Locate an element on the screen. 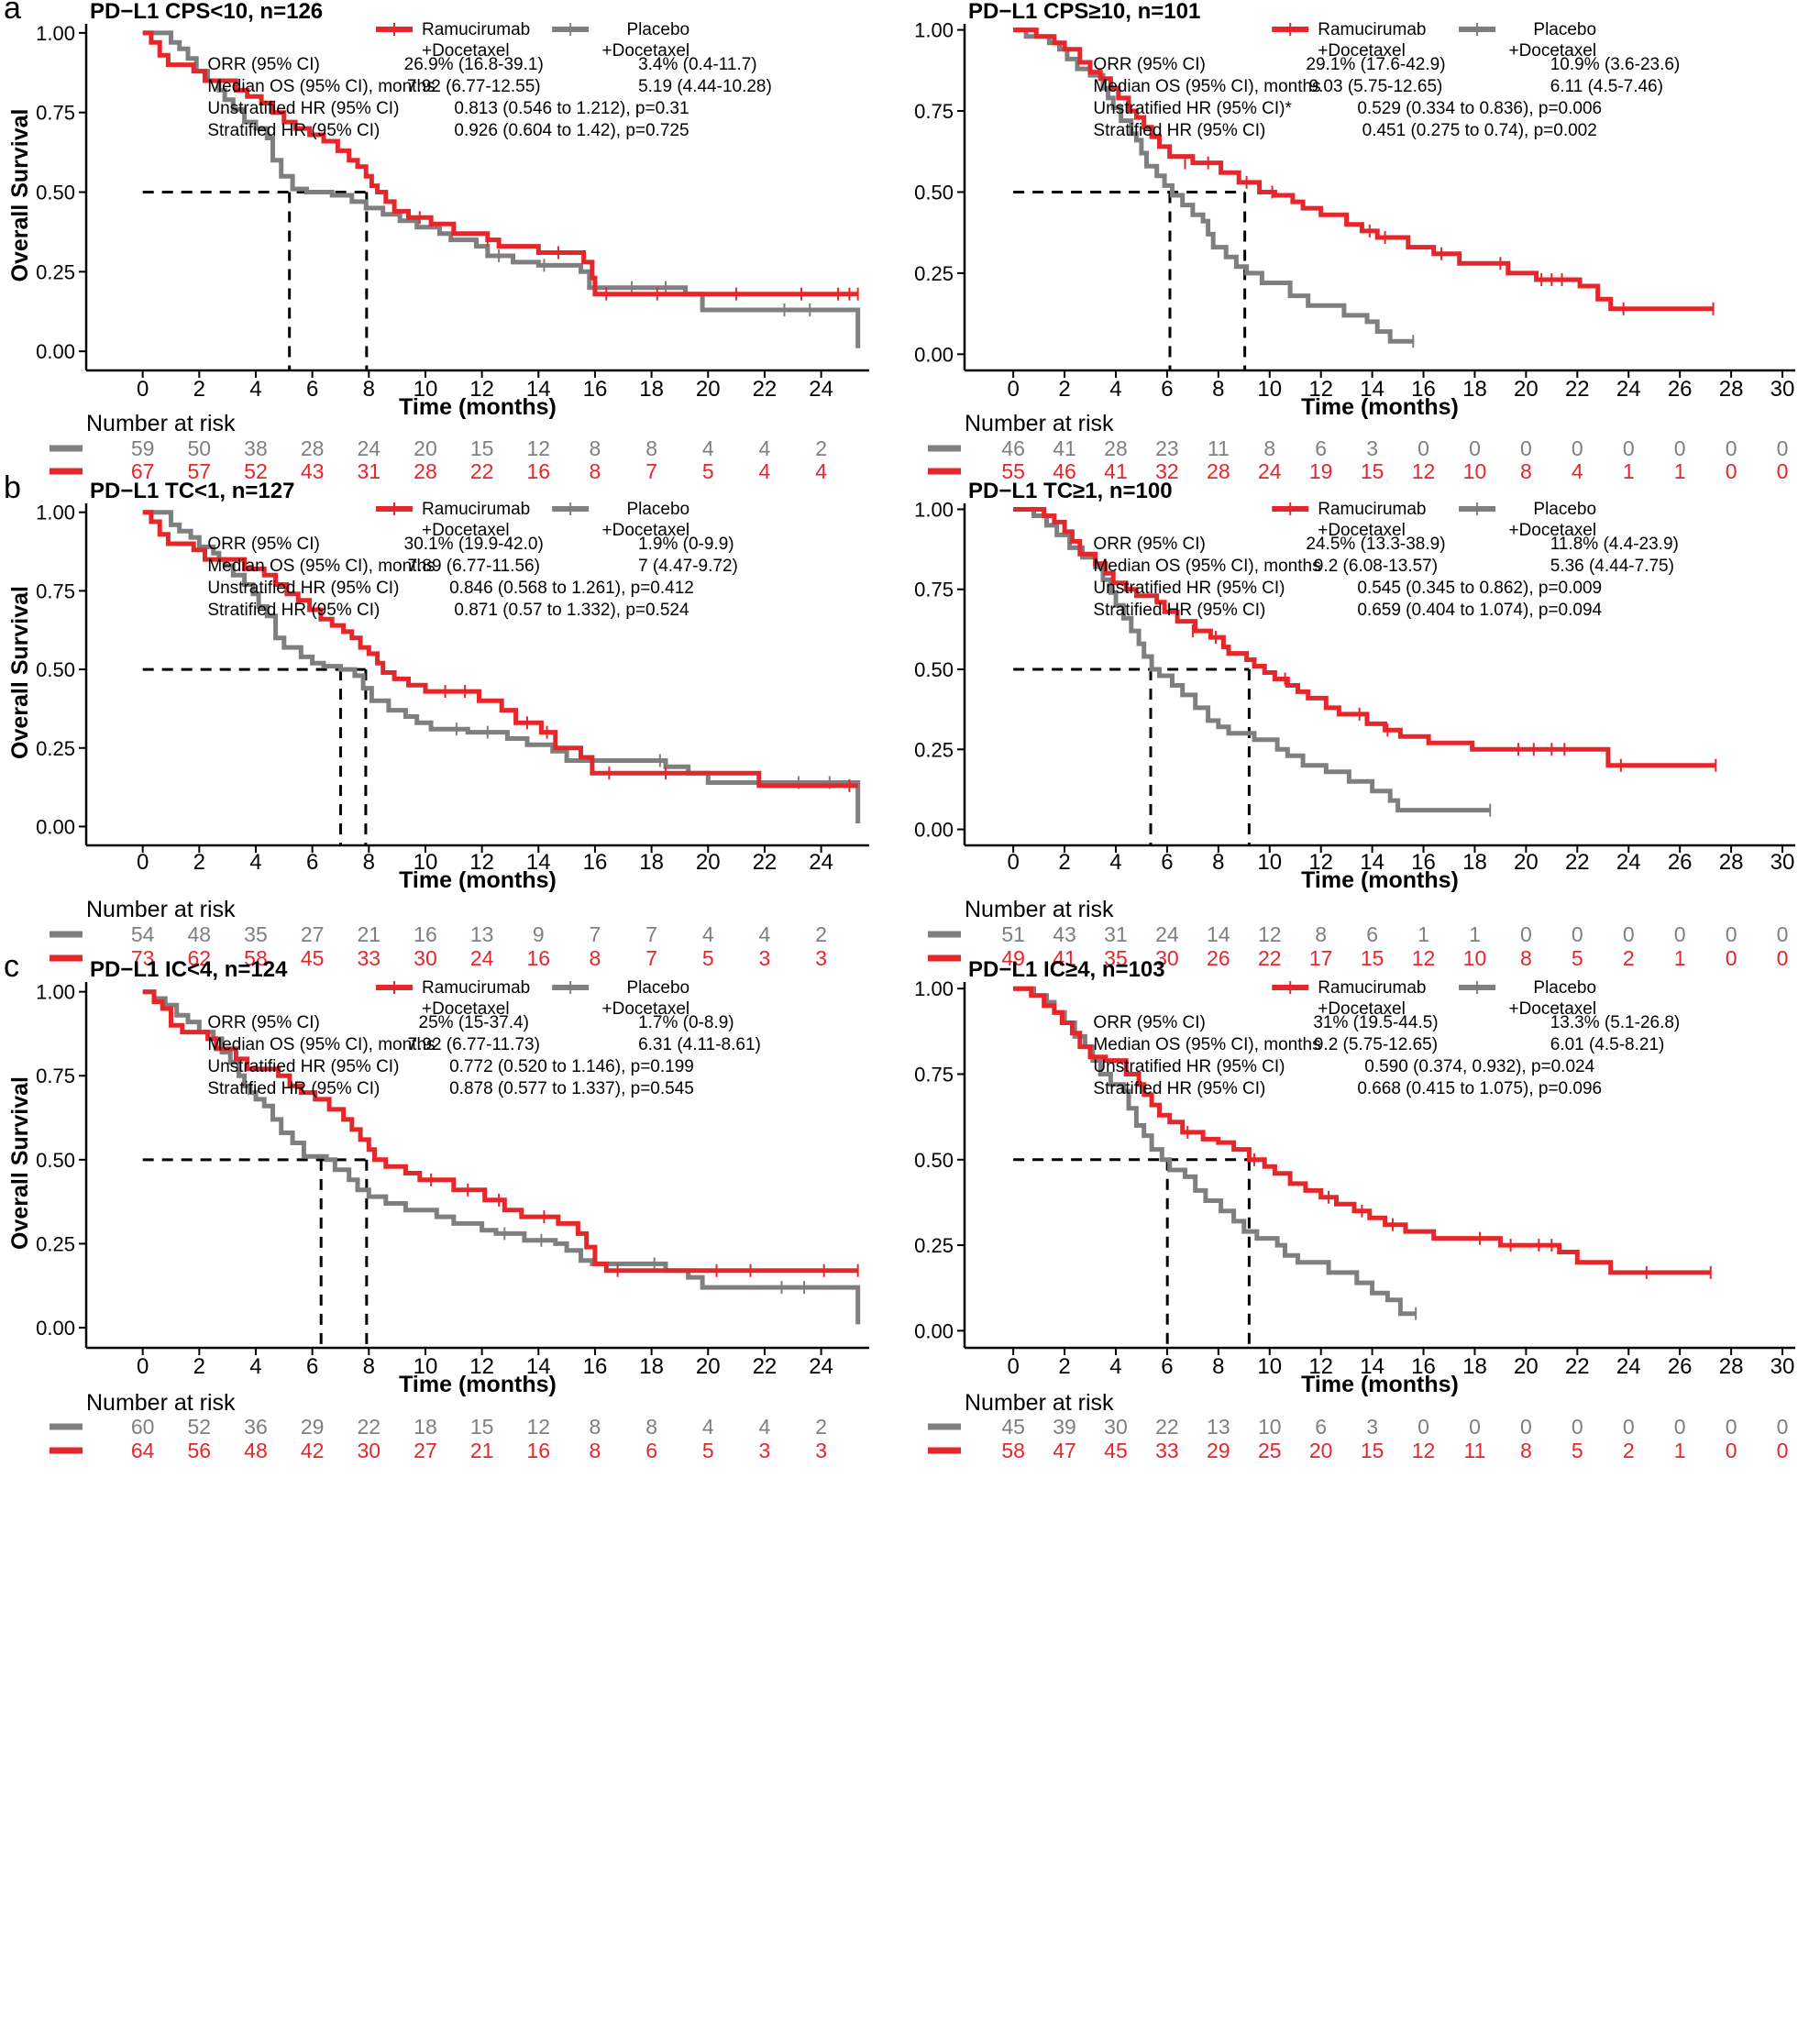 The height and width of the screenshot is (2030, 1820). y-tick-label: 0.50 is located at coordinates (934, 193).